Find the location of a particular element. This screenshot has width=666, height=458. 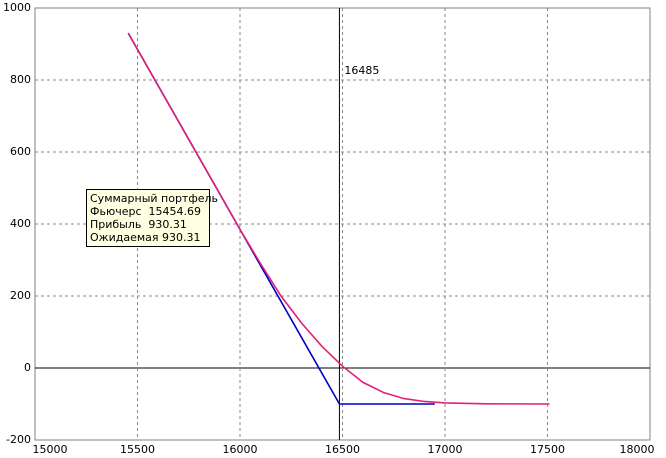

y-tick-label: 400 is located at coordinates (20, 223).